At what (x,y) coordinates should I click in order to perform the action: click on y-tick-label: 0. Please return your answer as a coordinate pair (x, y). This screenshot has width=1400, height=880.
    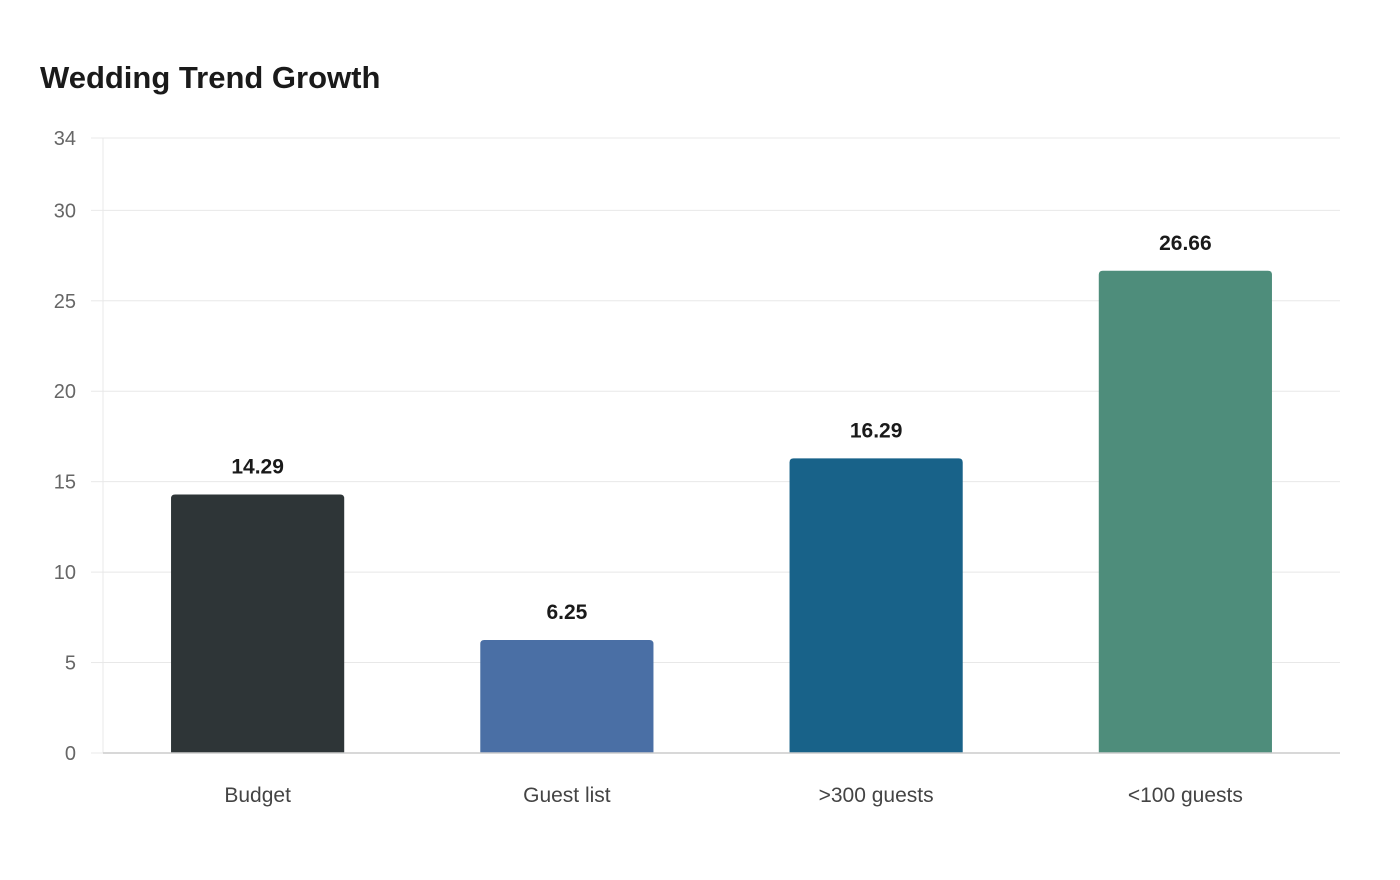
    Looking at the image, I should click on (70, 754).